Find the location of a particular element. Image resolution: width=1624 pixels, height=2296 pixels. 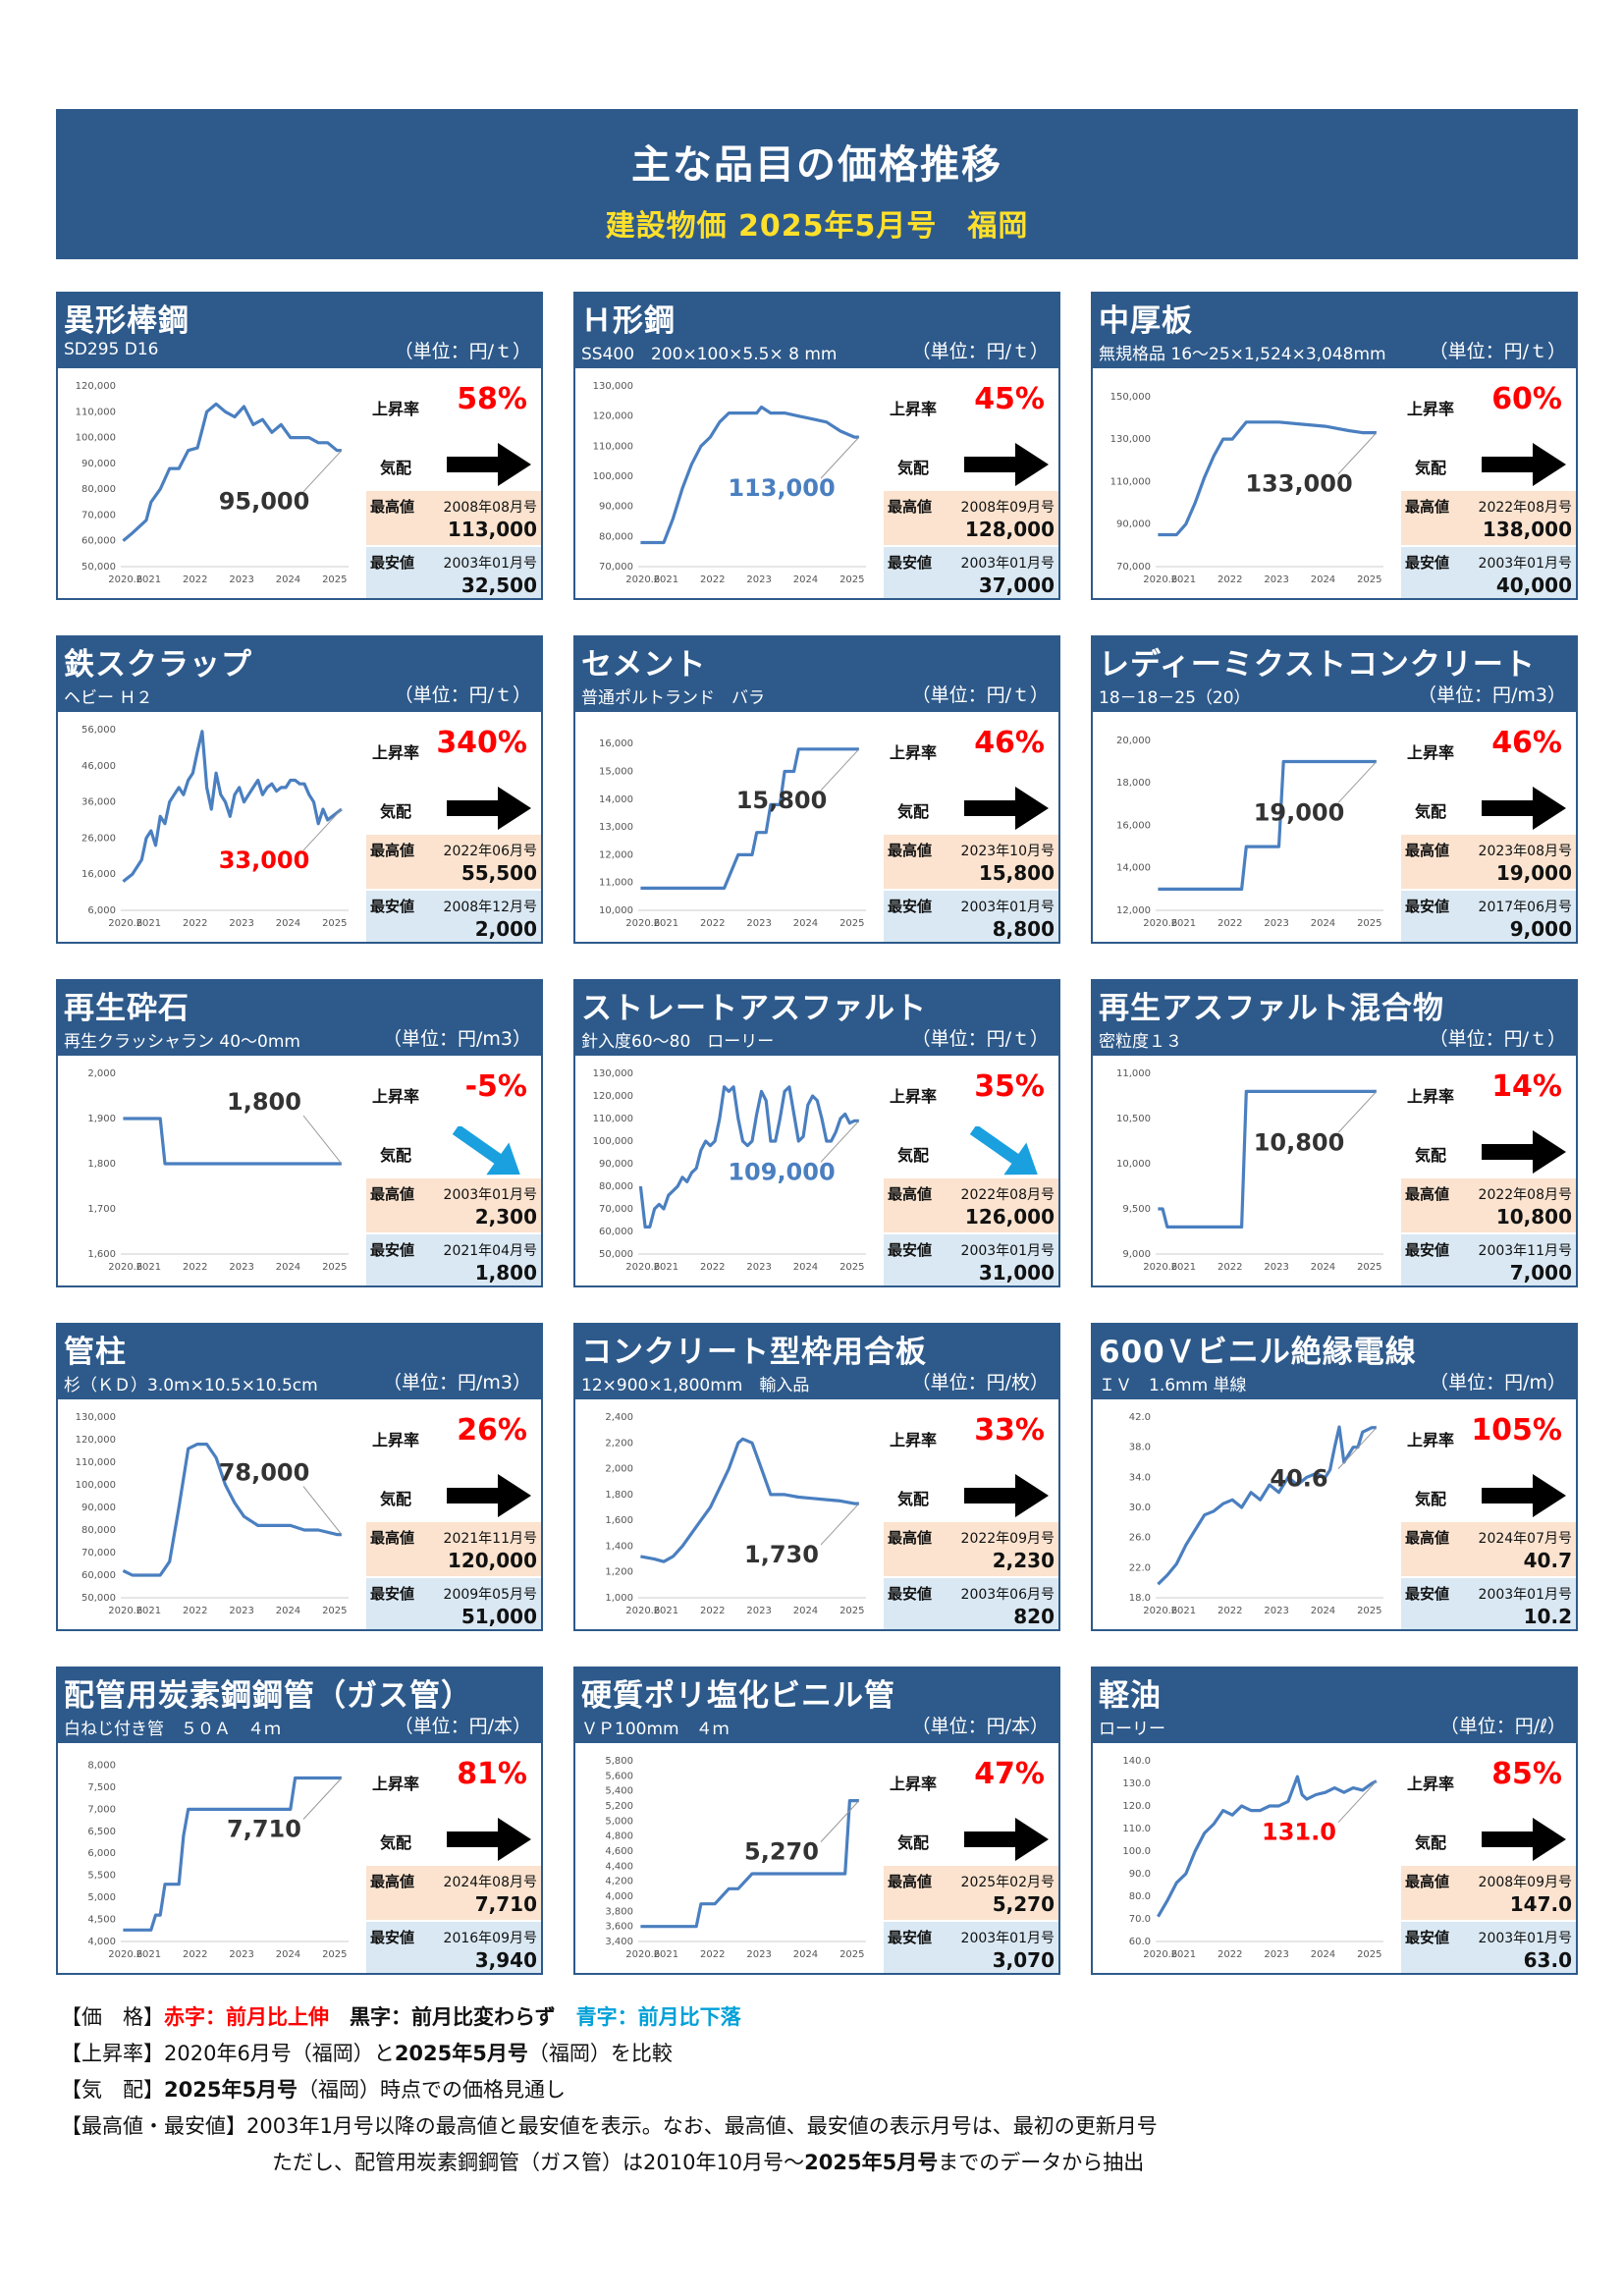

y-tick-label: 18.0 is located at coordinates (1140, 1598).